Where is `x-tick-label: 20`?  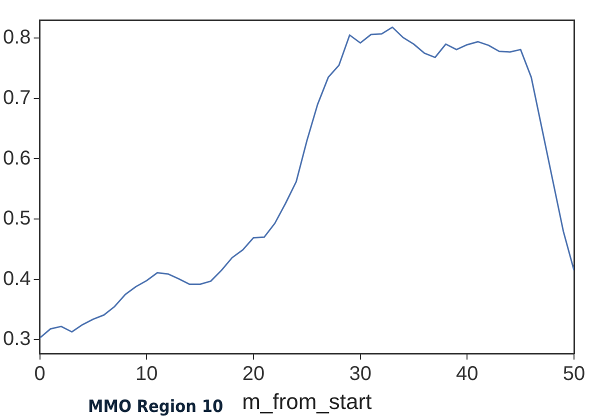 x-tick-label: 20 is located at coordinates (253, 374).